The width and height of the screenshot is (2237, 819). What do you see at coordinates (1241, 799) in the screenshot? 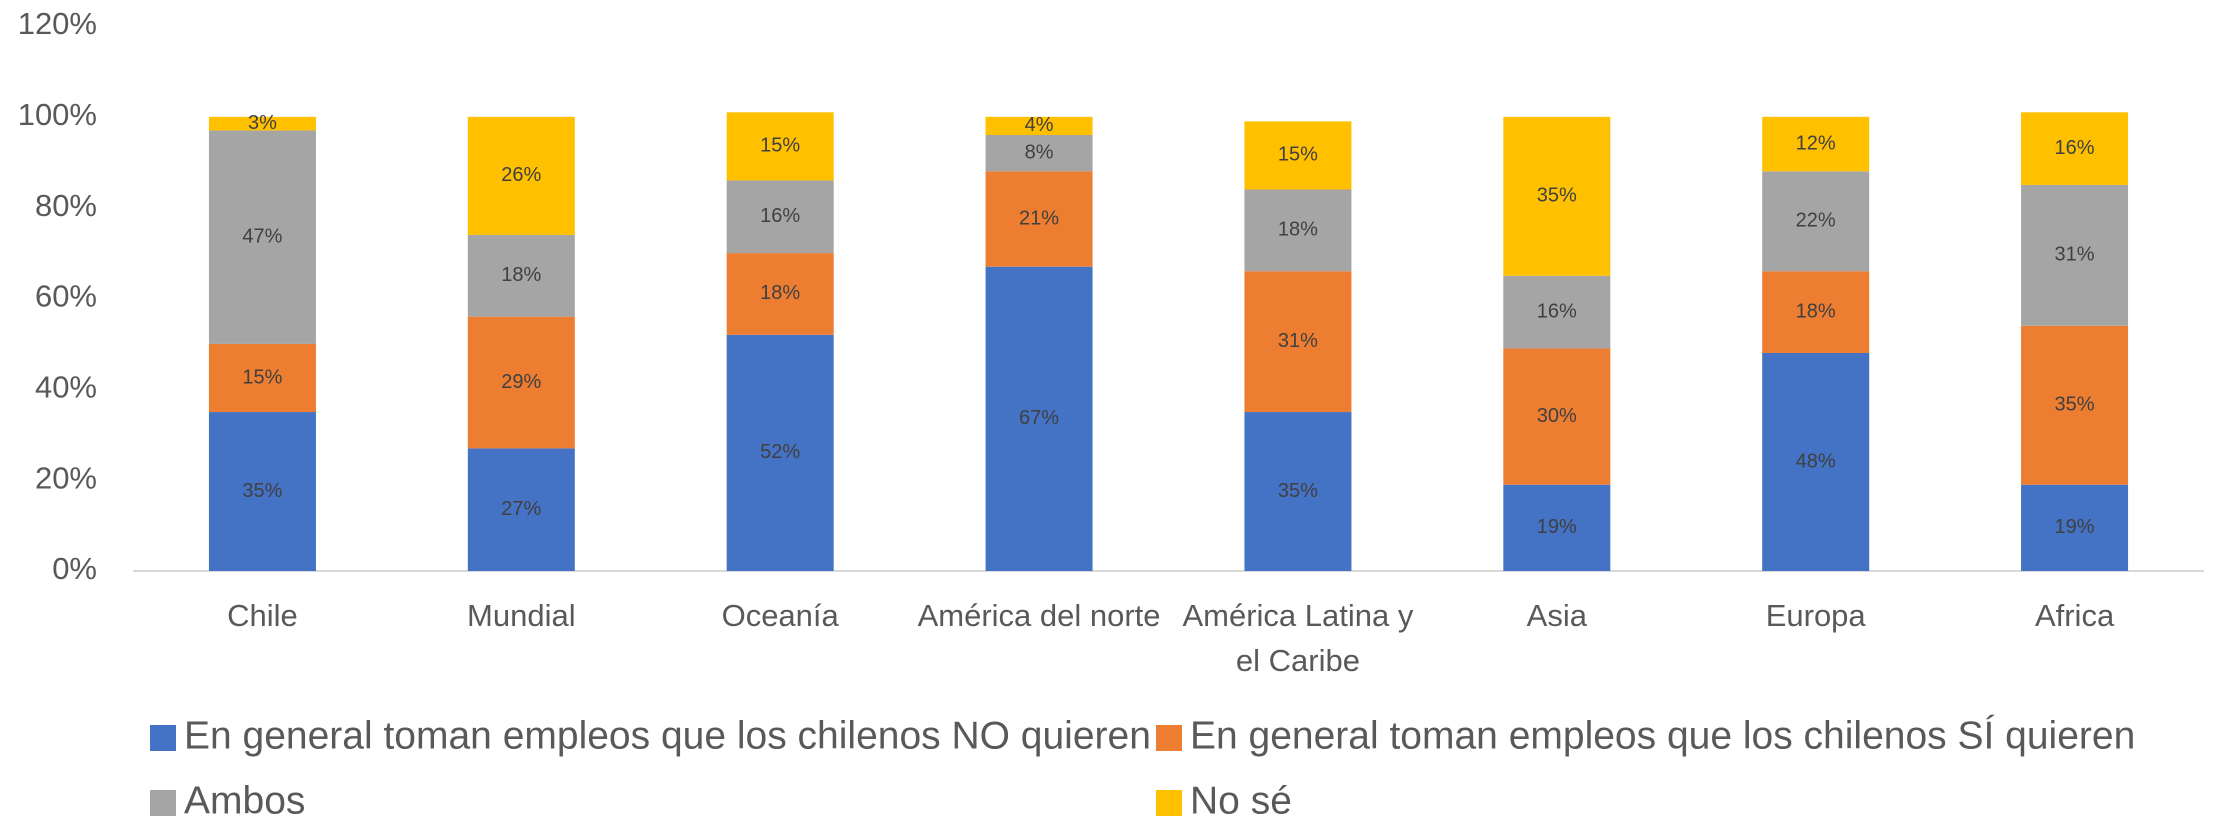
I see `legend-label: No sé` at bounding box center [1241, 799].